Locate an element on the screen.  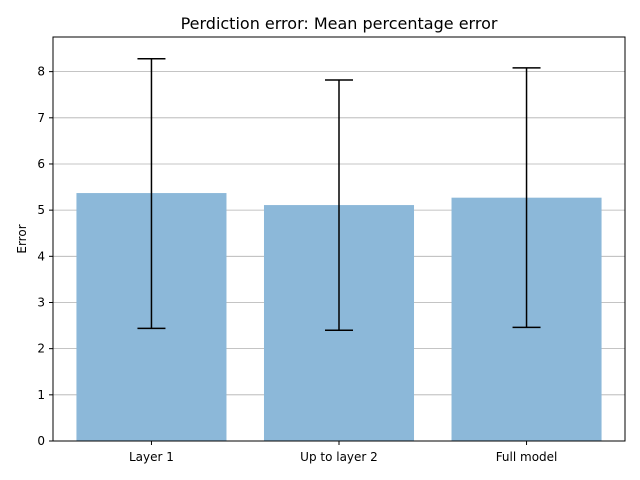
y-tick-label: 4 is located at coordinates (41, 256).